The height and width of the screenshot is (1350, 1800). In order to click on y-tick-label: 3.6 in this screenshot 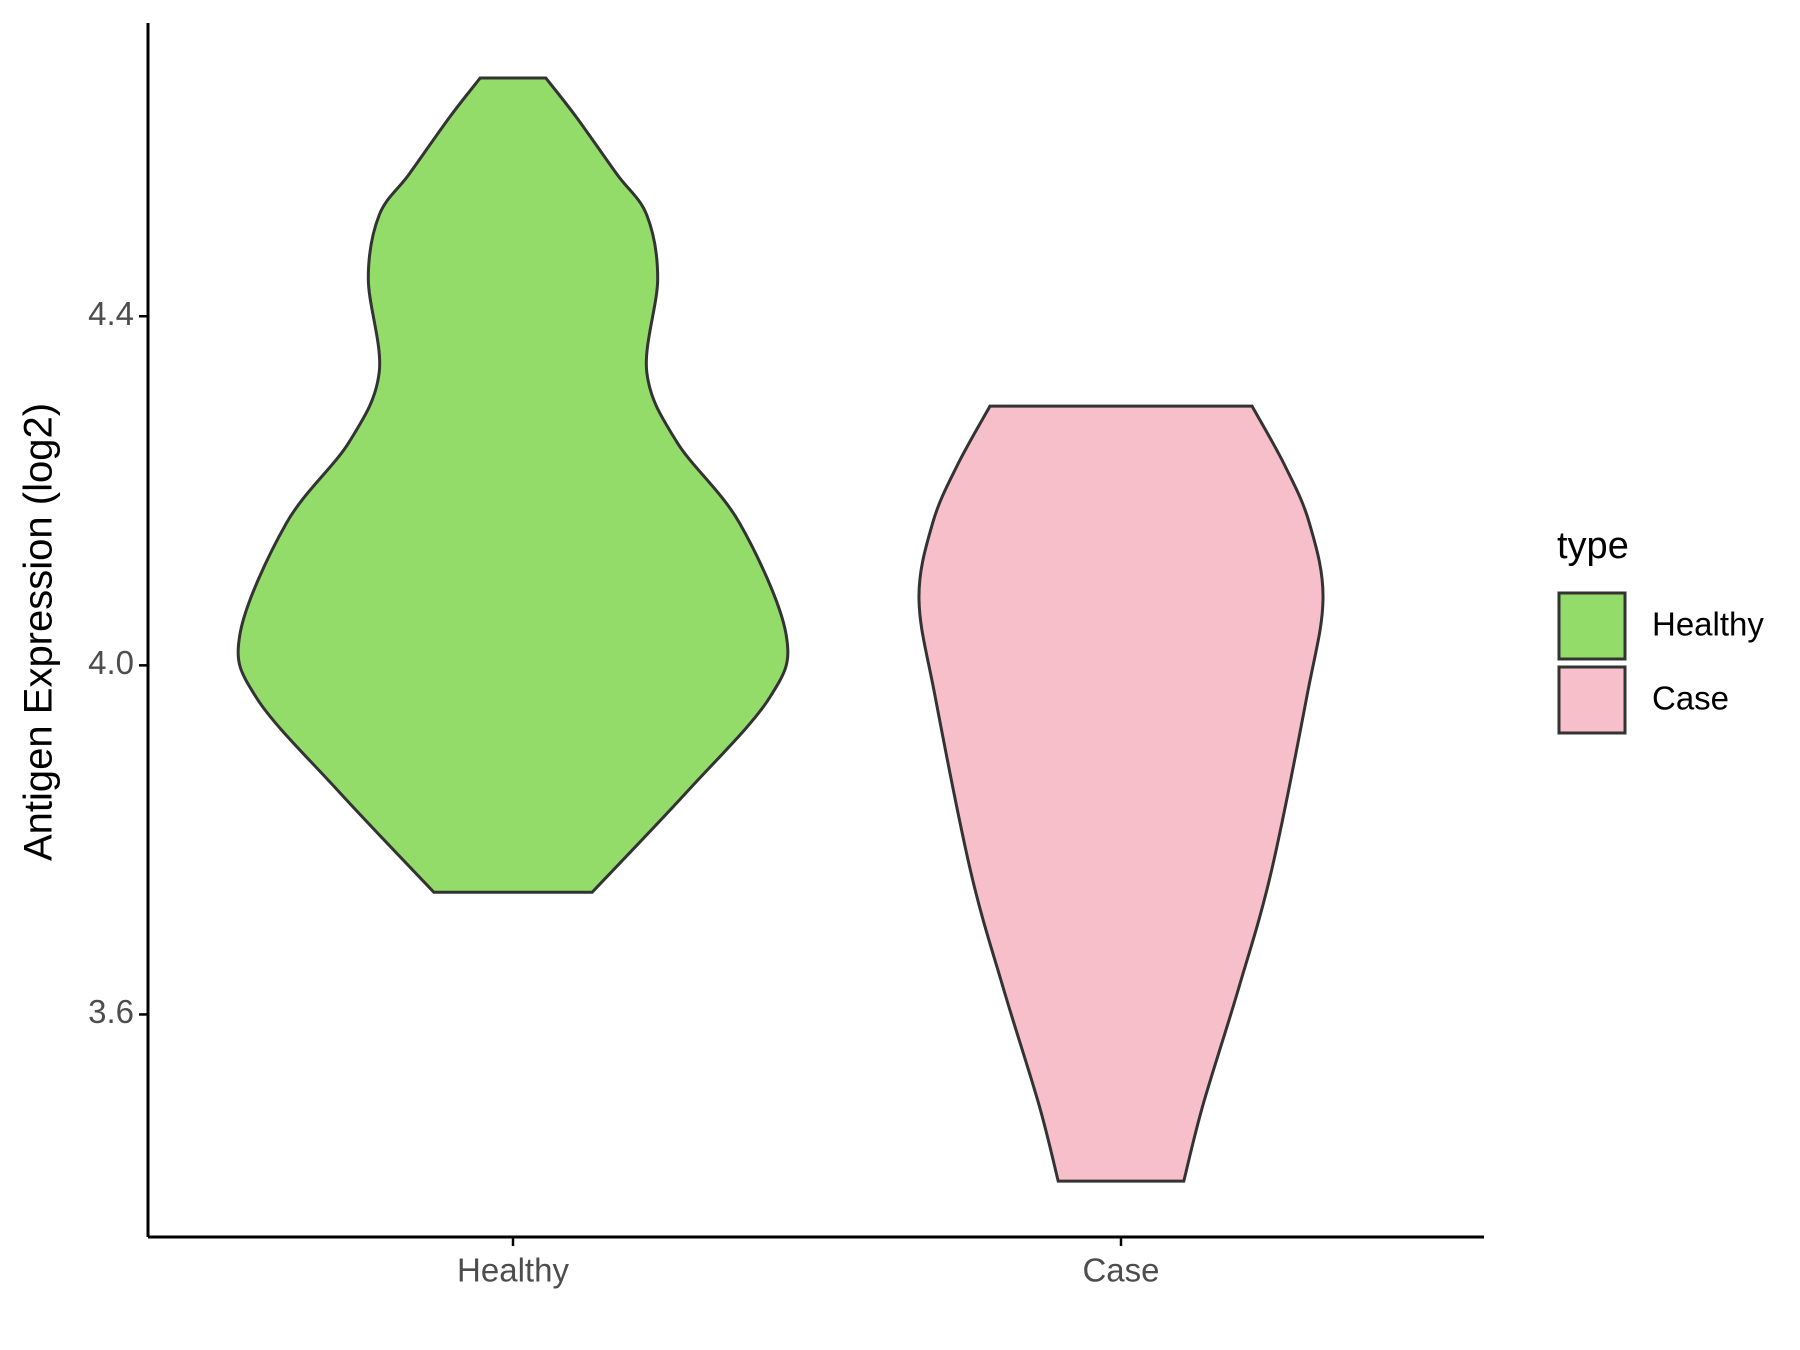, I will do `click(111, 1011)`.